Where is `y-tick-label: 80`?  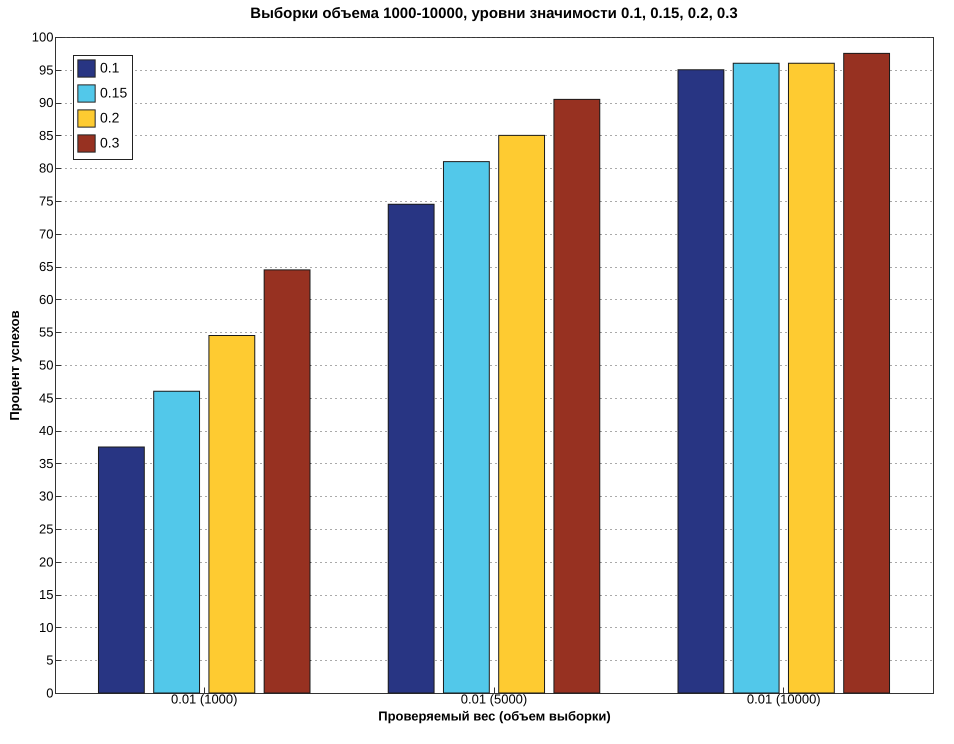 y-tick-label: 80 is located at coordinates (46, 168).